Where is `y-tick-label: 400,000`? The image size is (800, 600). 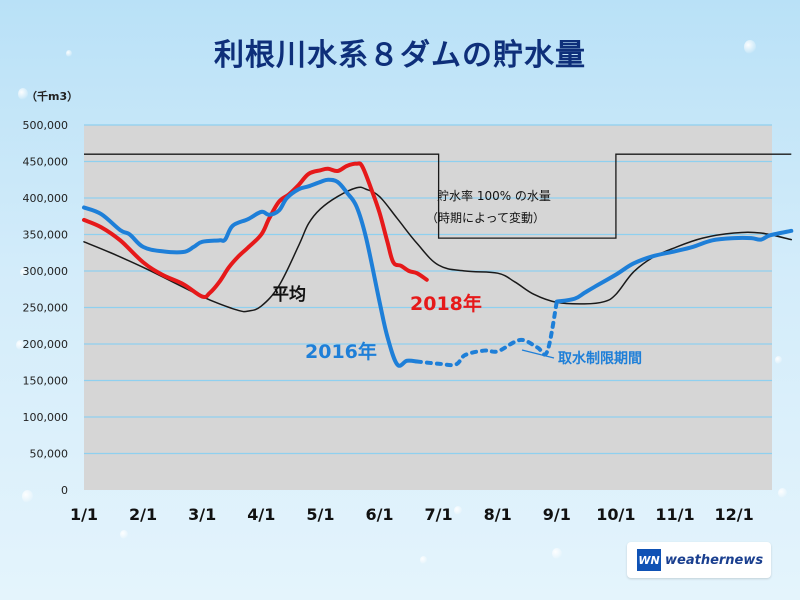 y-tick-label: 400,000 is located at coordinates (46, 198).